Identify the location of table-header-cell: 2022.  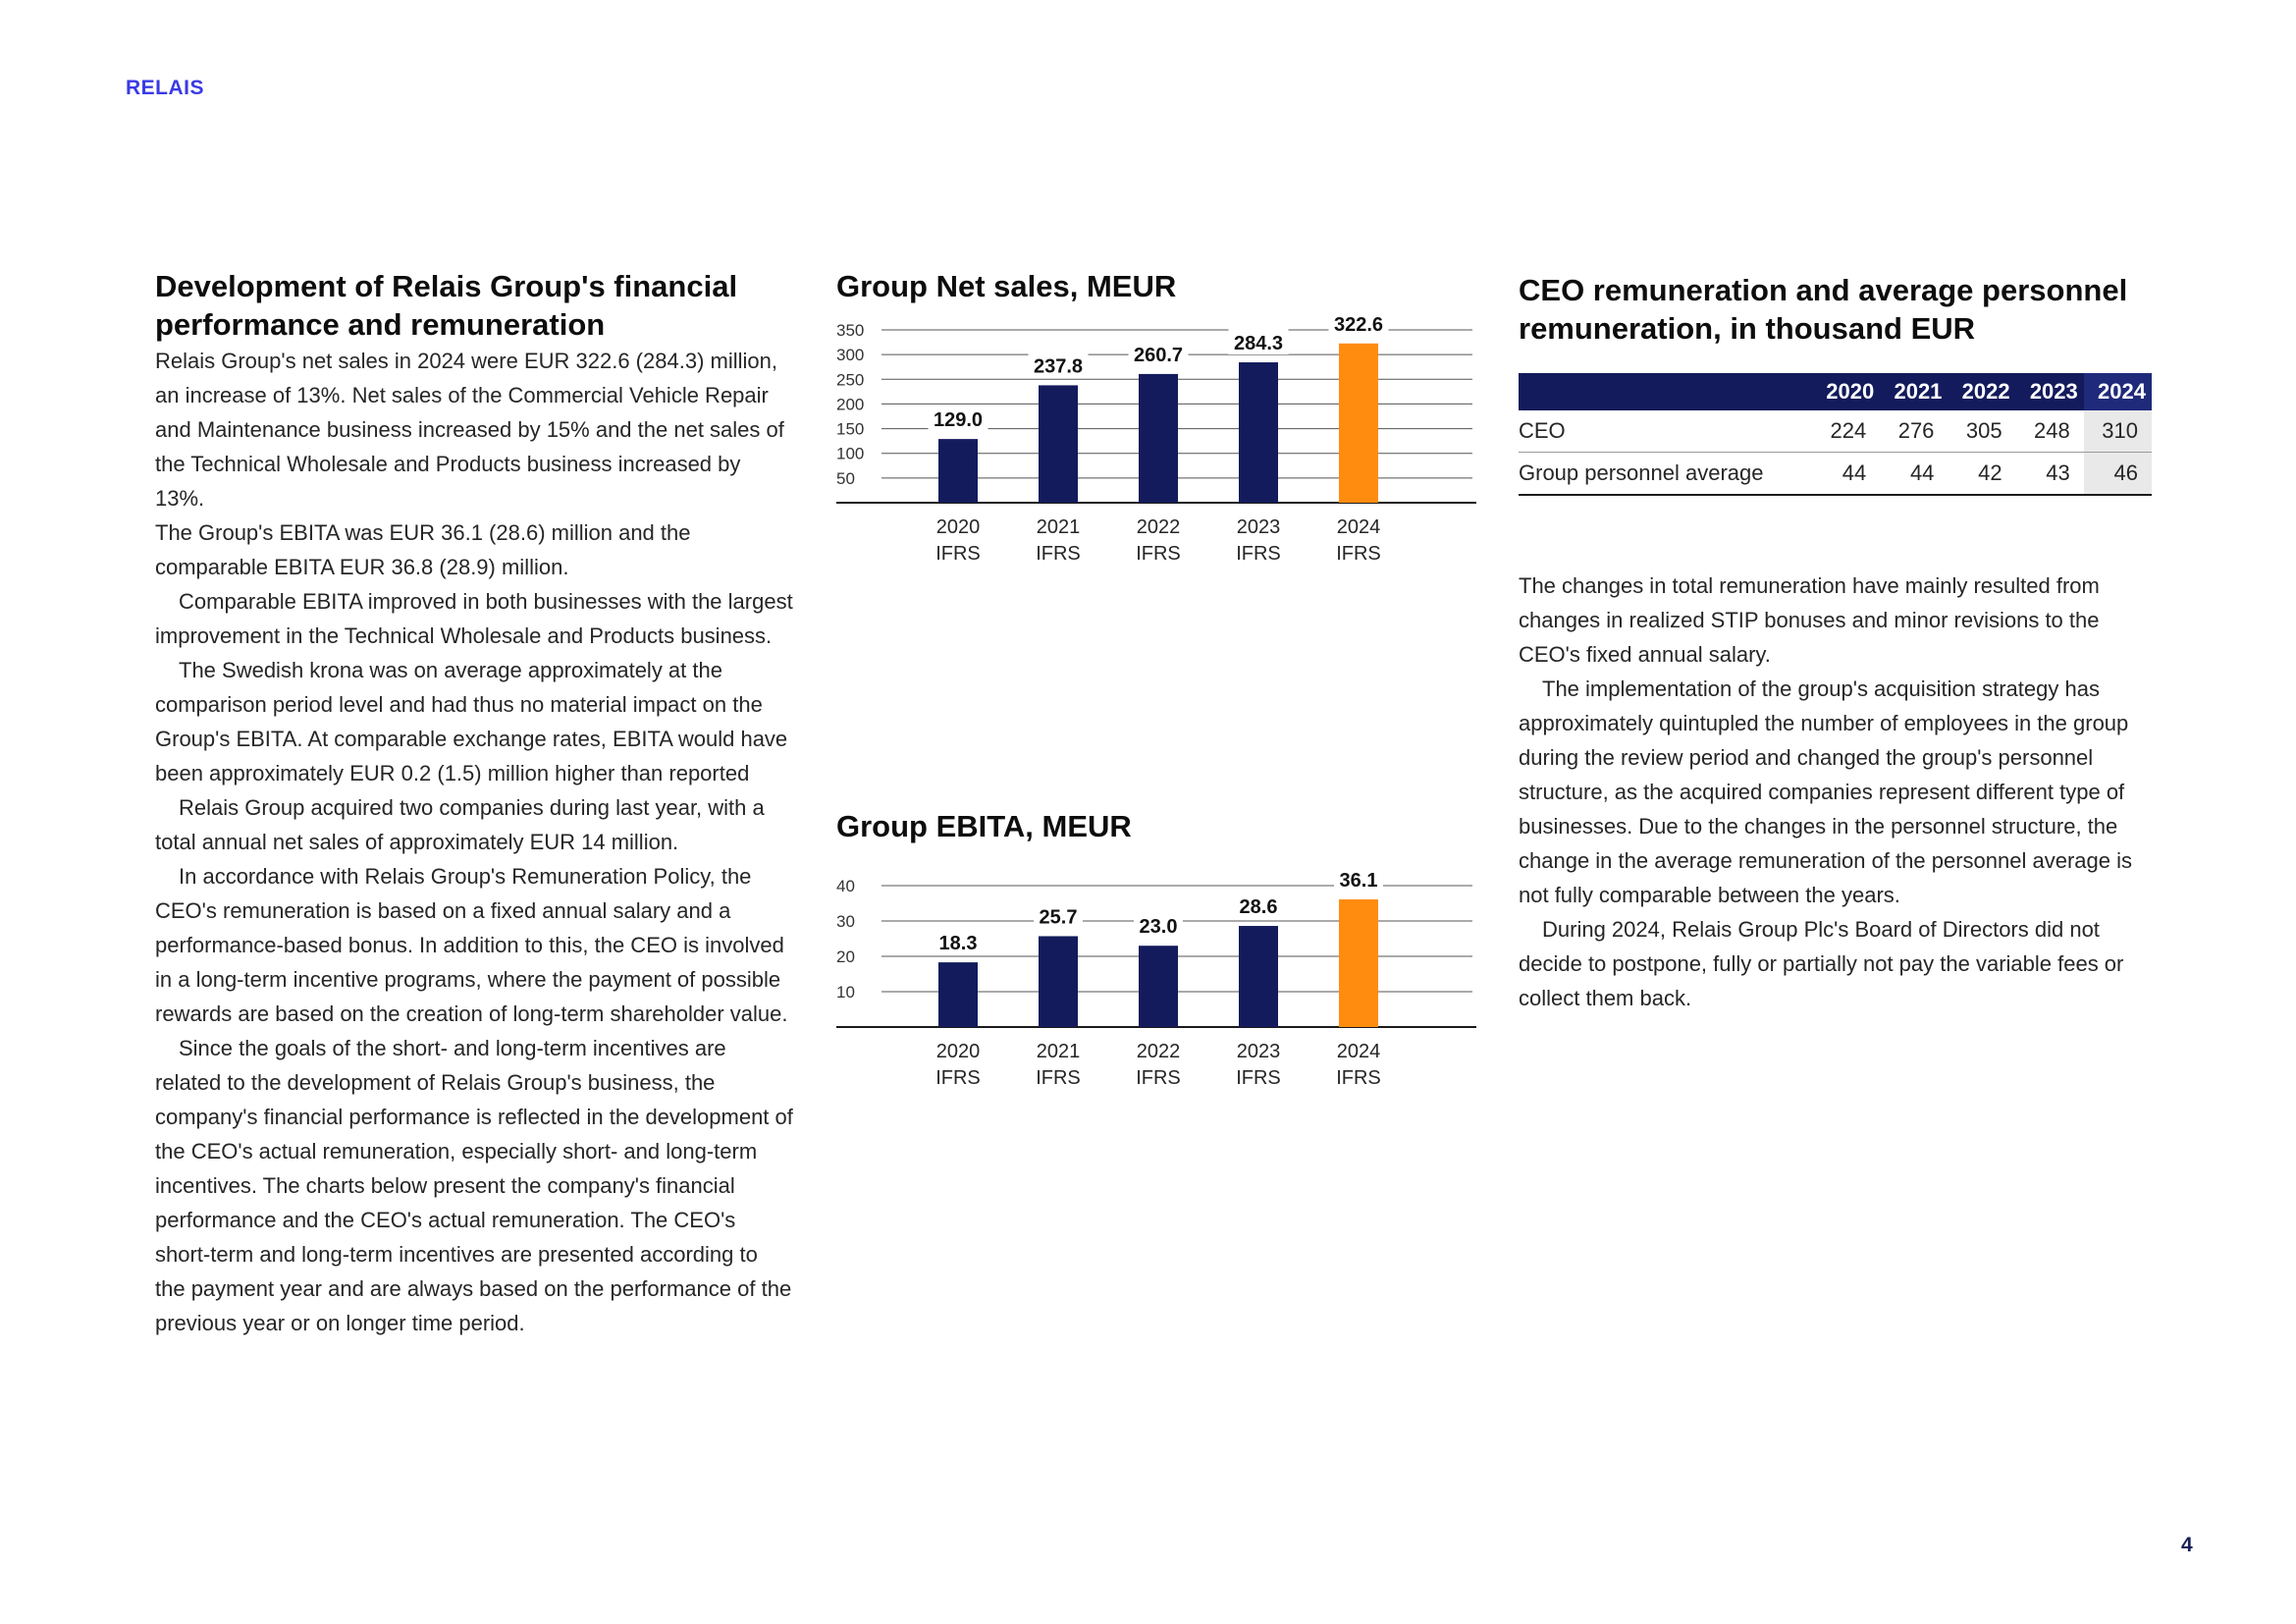
(1982, 391).